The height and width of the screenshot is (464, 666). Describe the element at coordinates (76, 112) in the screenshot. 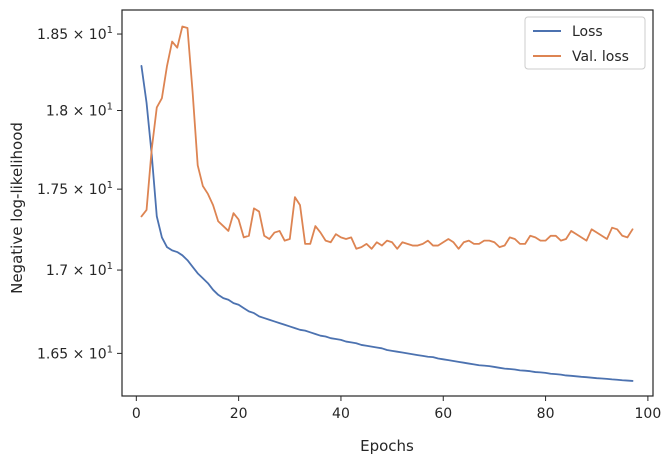

I see `y-tick-mantissa: 1.8 × 10` at that location.